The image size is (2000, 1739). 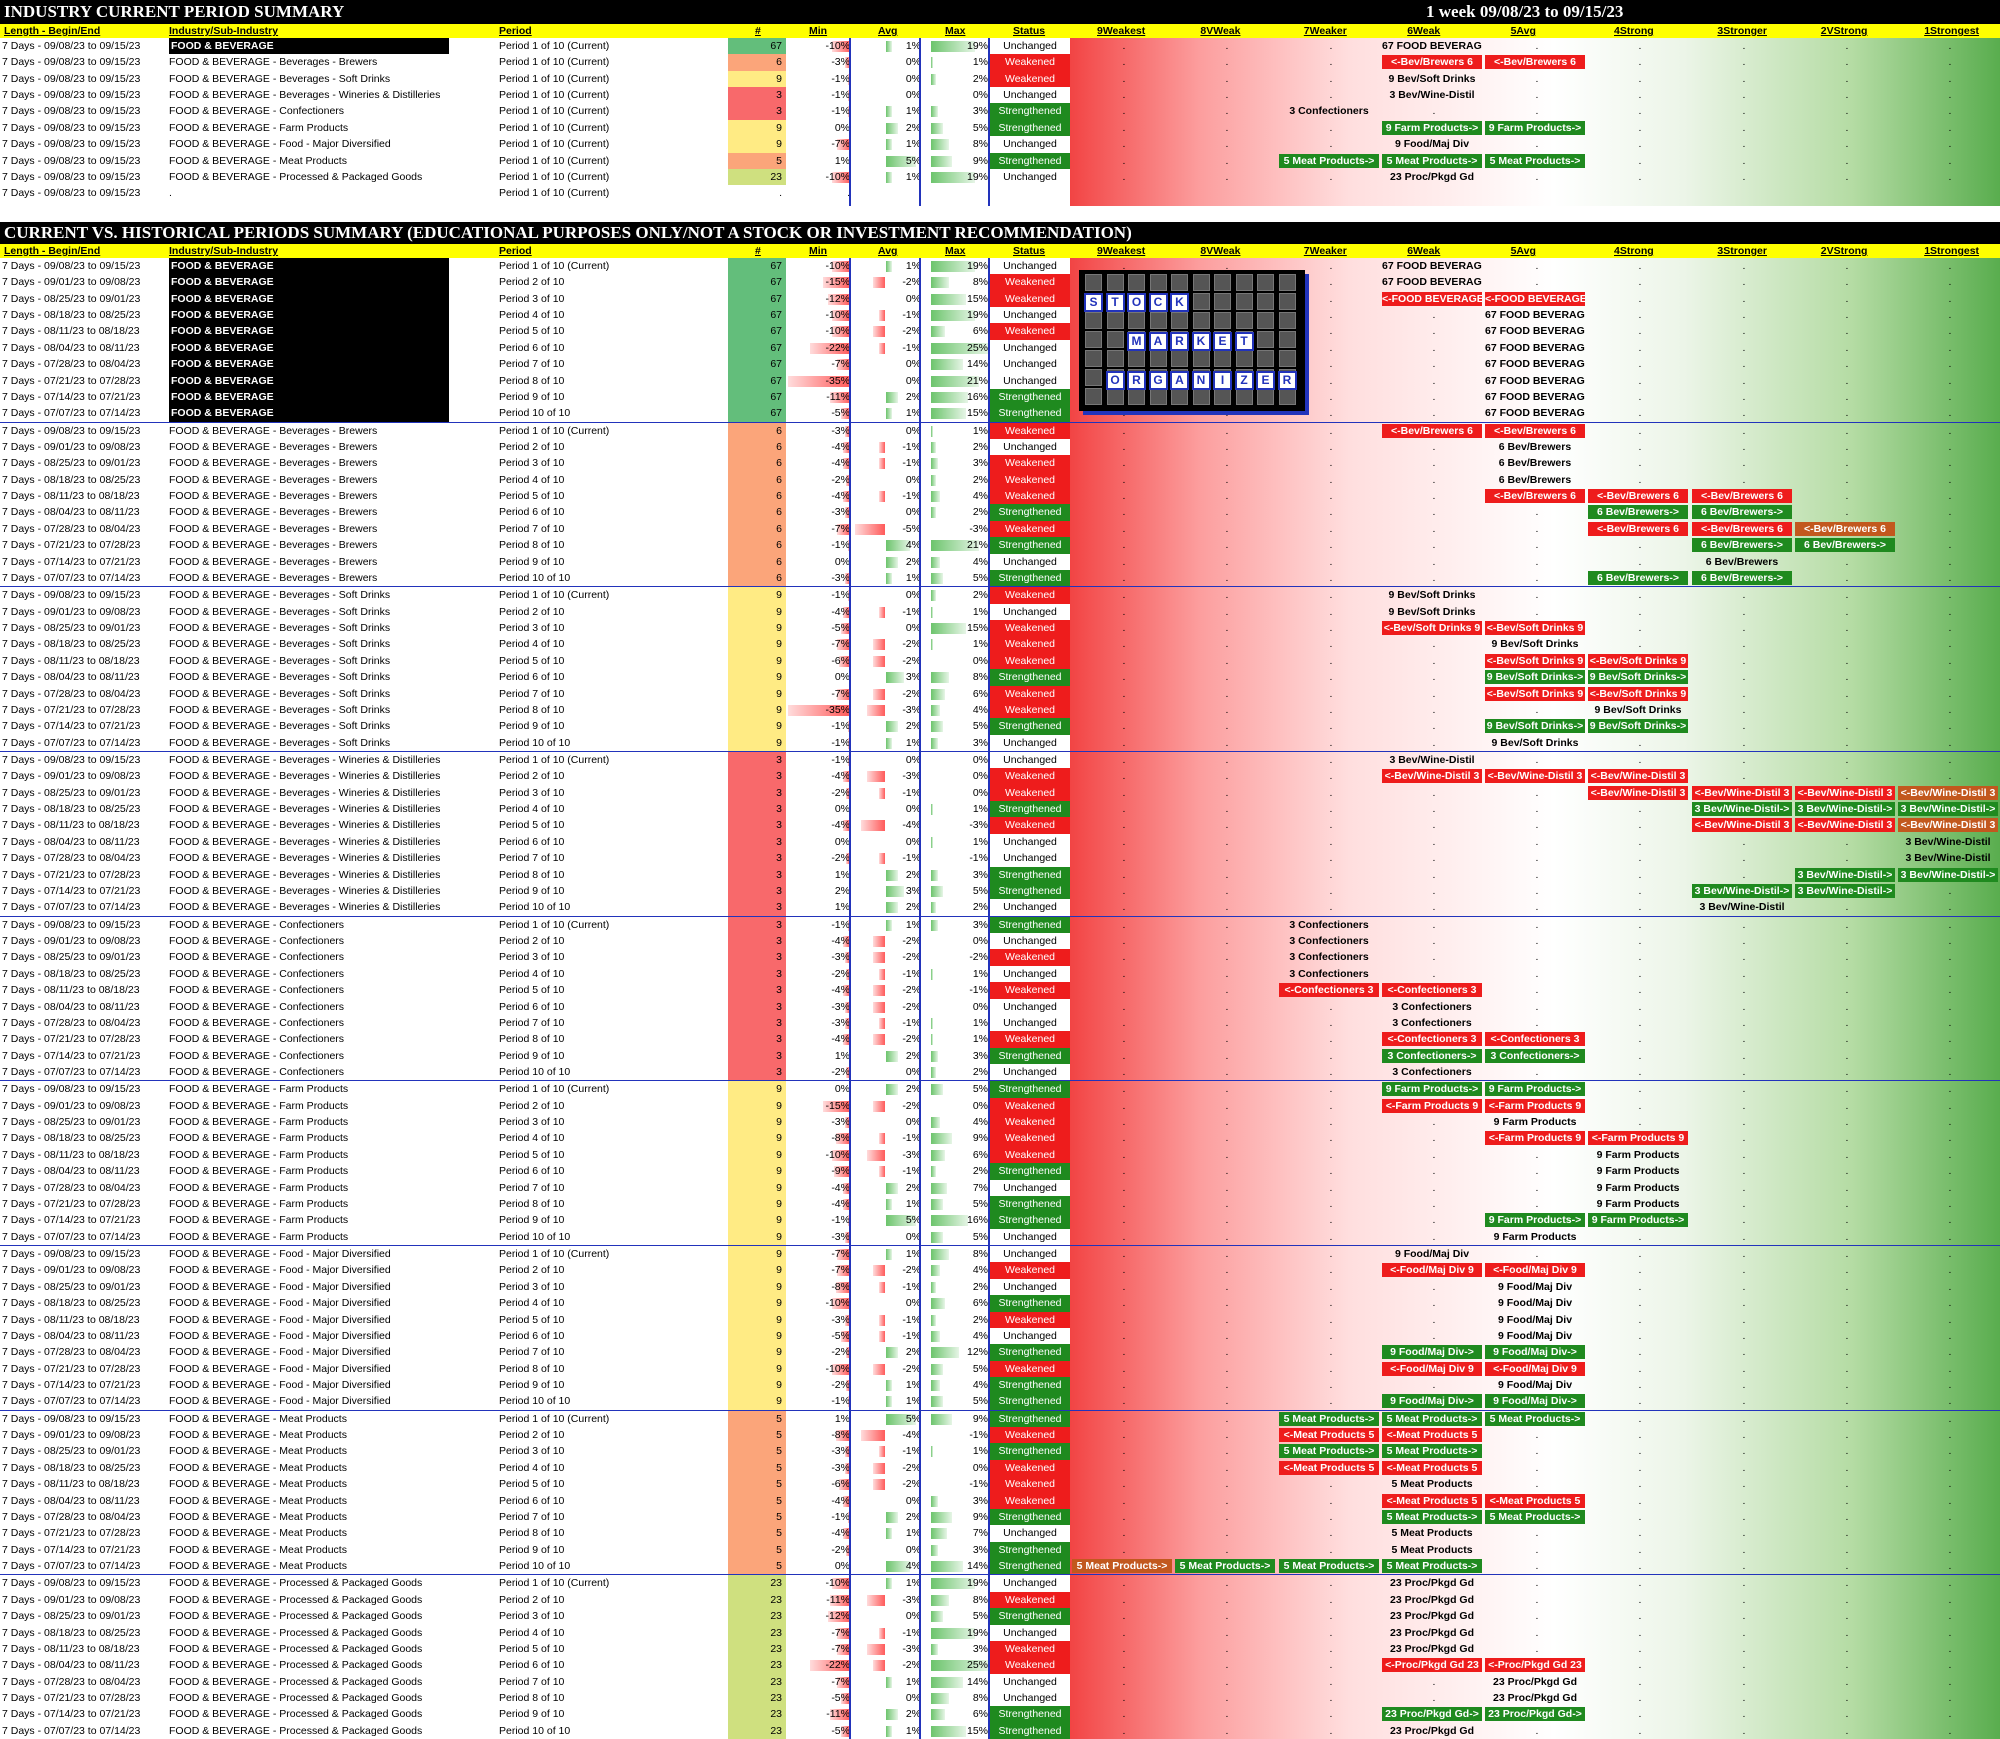 I want to click on bucket-label: 5 Meat Products, so click(x=1432, y=1484).